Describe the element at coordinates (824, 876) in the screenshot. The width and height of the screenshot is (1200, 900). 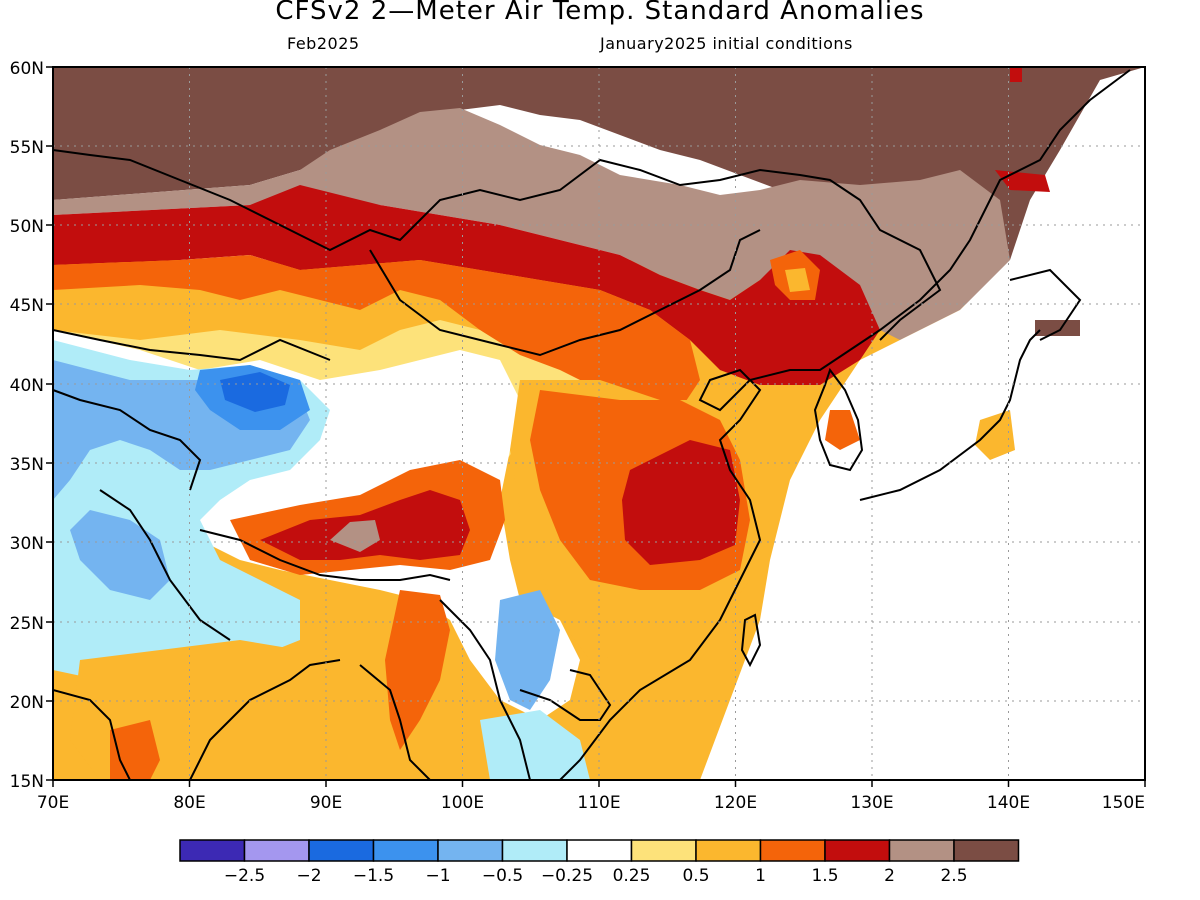
I see `colorbar-label-9: 1.5` at that location.